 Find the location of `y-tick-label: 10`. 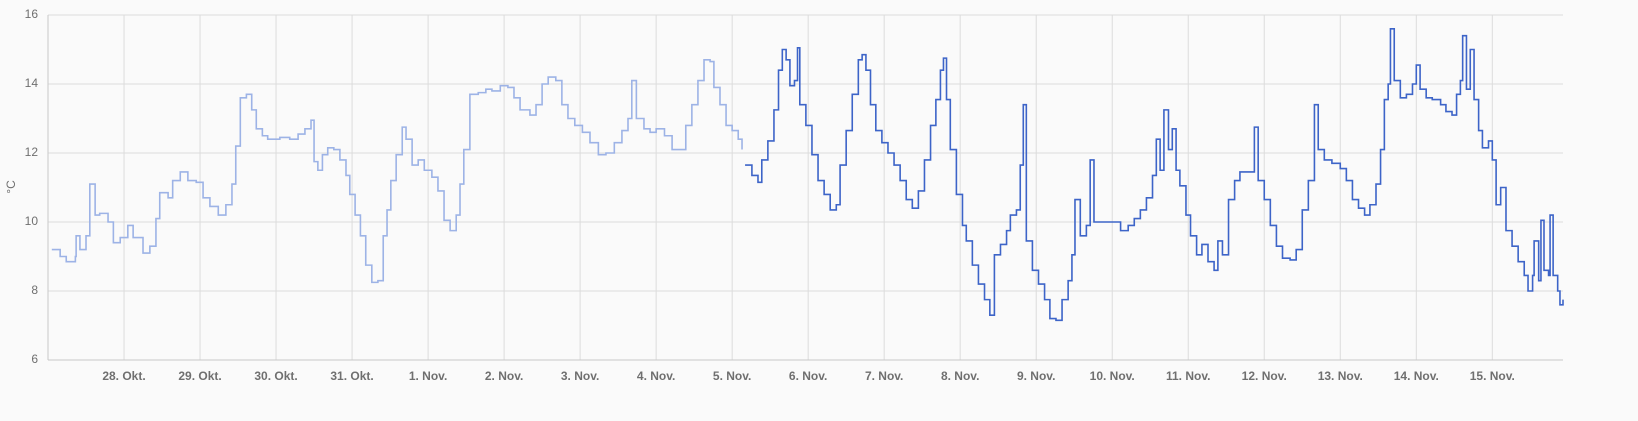

y-tick-label: 10 is located at coordinates (32, 221).